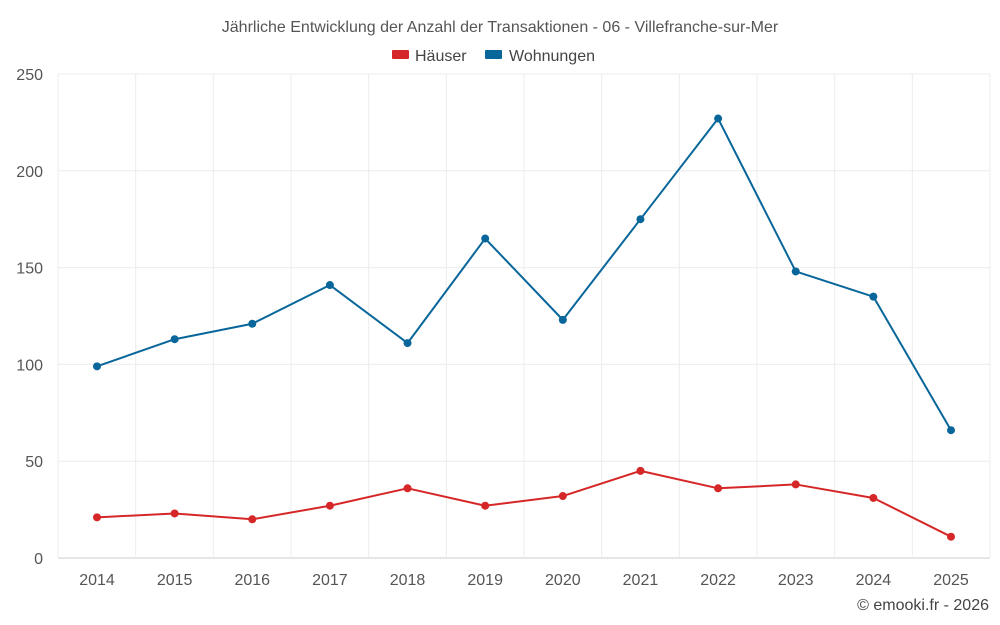 The width and height of the screenshot is (1000, 625). Describe the element at coordinates (34, 462) in the screenshot. I see `y-tick-label: 50` at that location.